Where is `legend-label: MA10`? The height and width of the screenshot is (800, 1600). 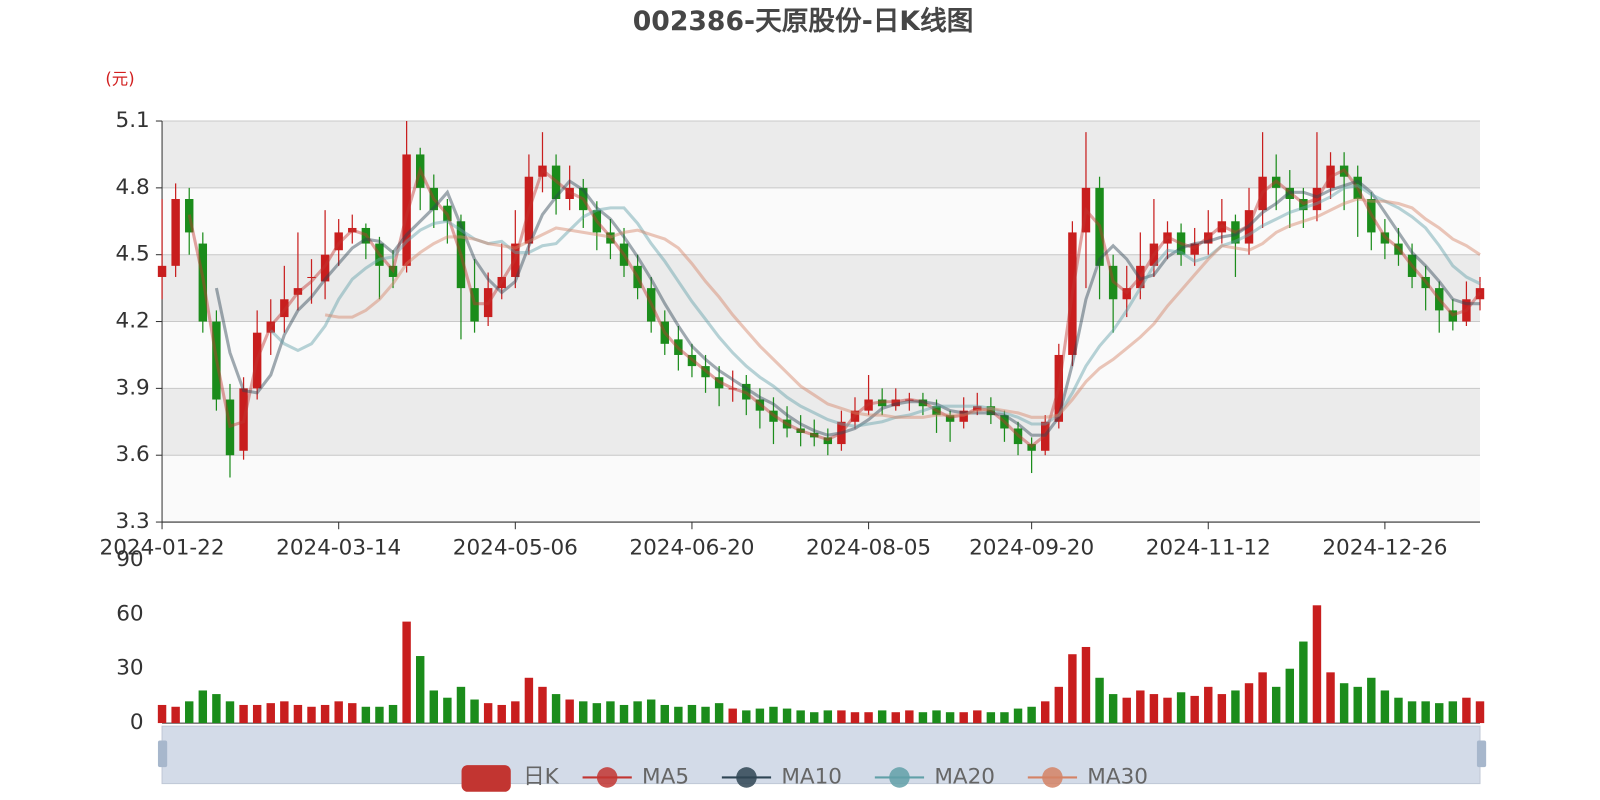
legend-label: MA10 is located at coordinates (811, 776).